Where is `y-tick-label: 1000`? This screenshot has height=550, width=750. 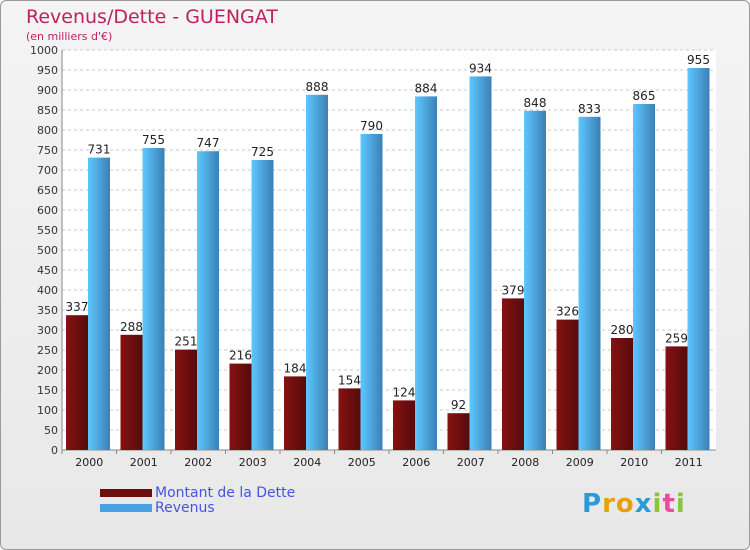 y-tick-label: 1000 is located at coordinates (44, 50).